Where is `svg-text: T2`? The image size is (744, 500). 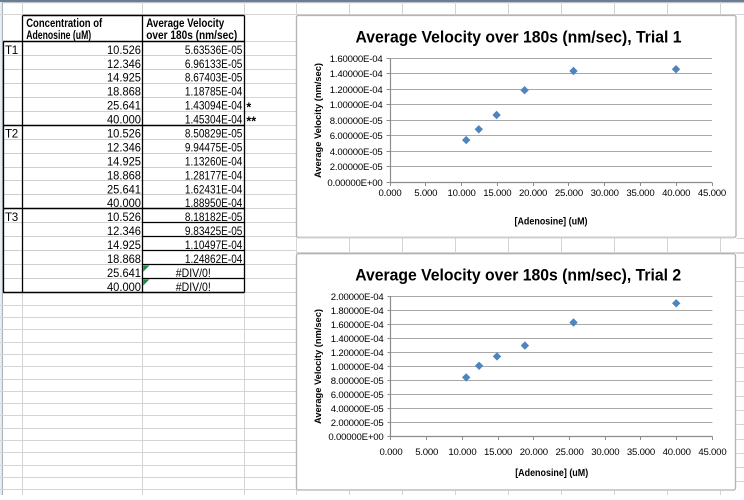 svg-text: T2 is located at coordinates (11, 134).